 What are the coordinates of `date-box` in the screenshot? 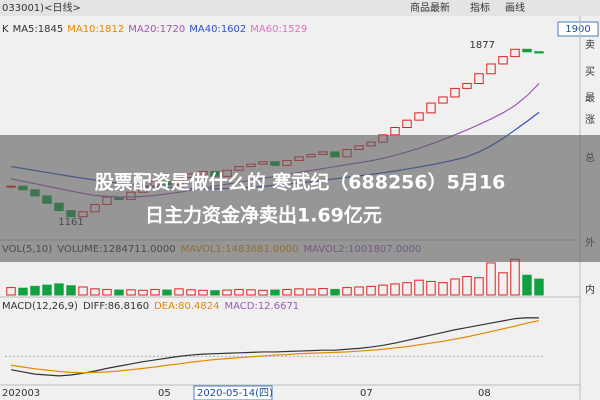 It's located at (233, 392).